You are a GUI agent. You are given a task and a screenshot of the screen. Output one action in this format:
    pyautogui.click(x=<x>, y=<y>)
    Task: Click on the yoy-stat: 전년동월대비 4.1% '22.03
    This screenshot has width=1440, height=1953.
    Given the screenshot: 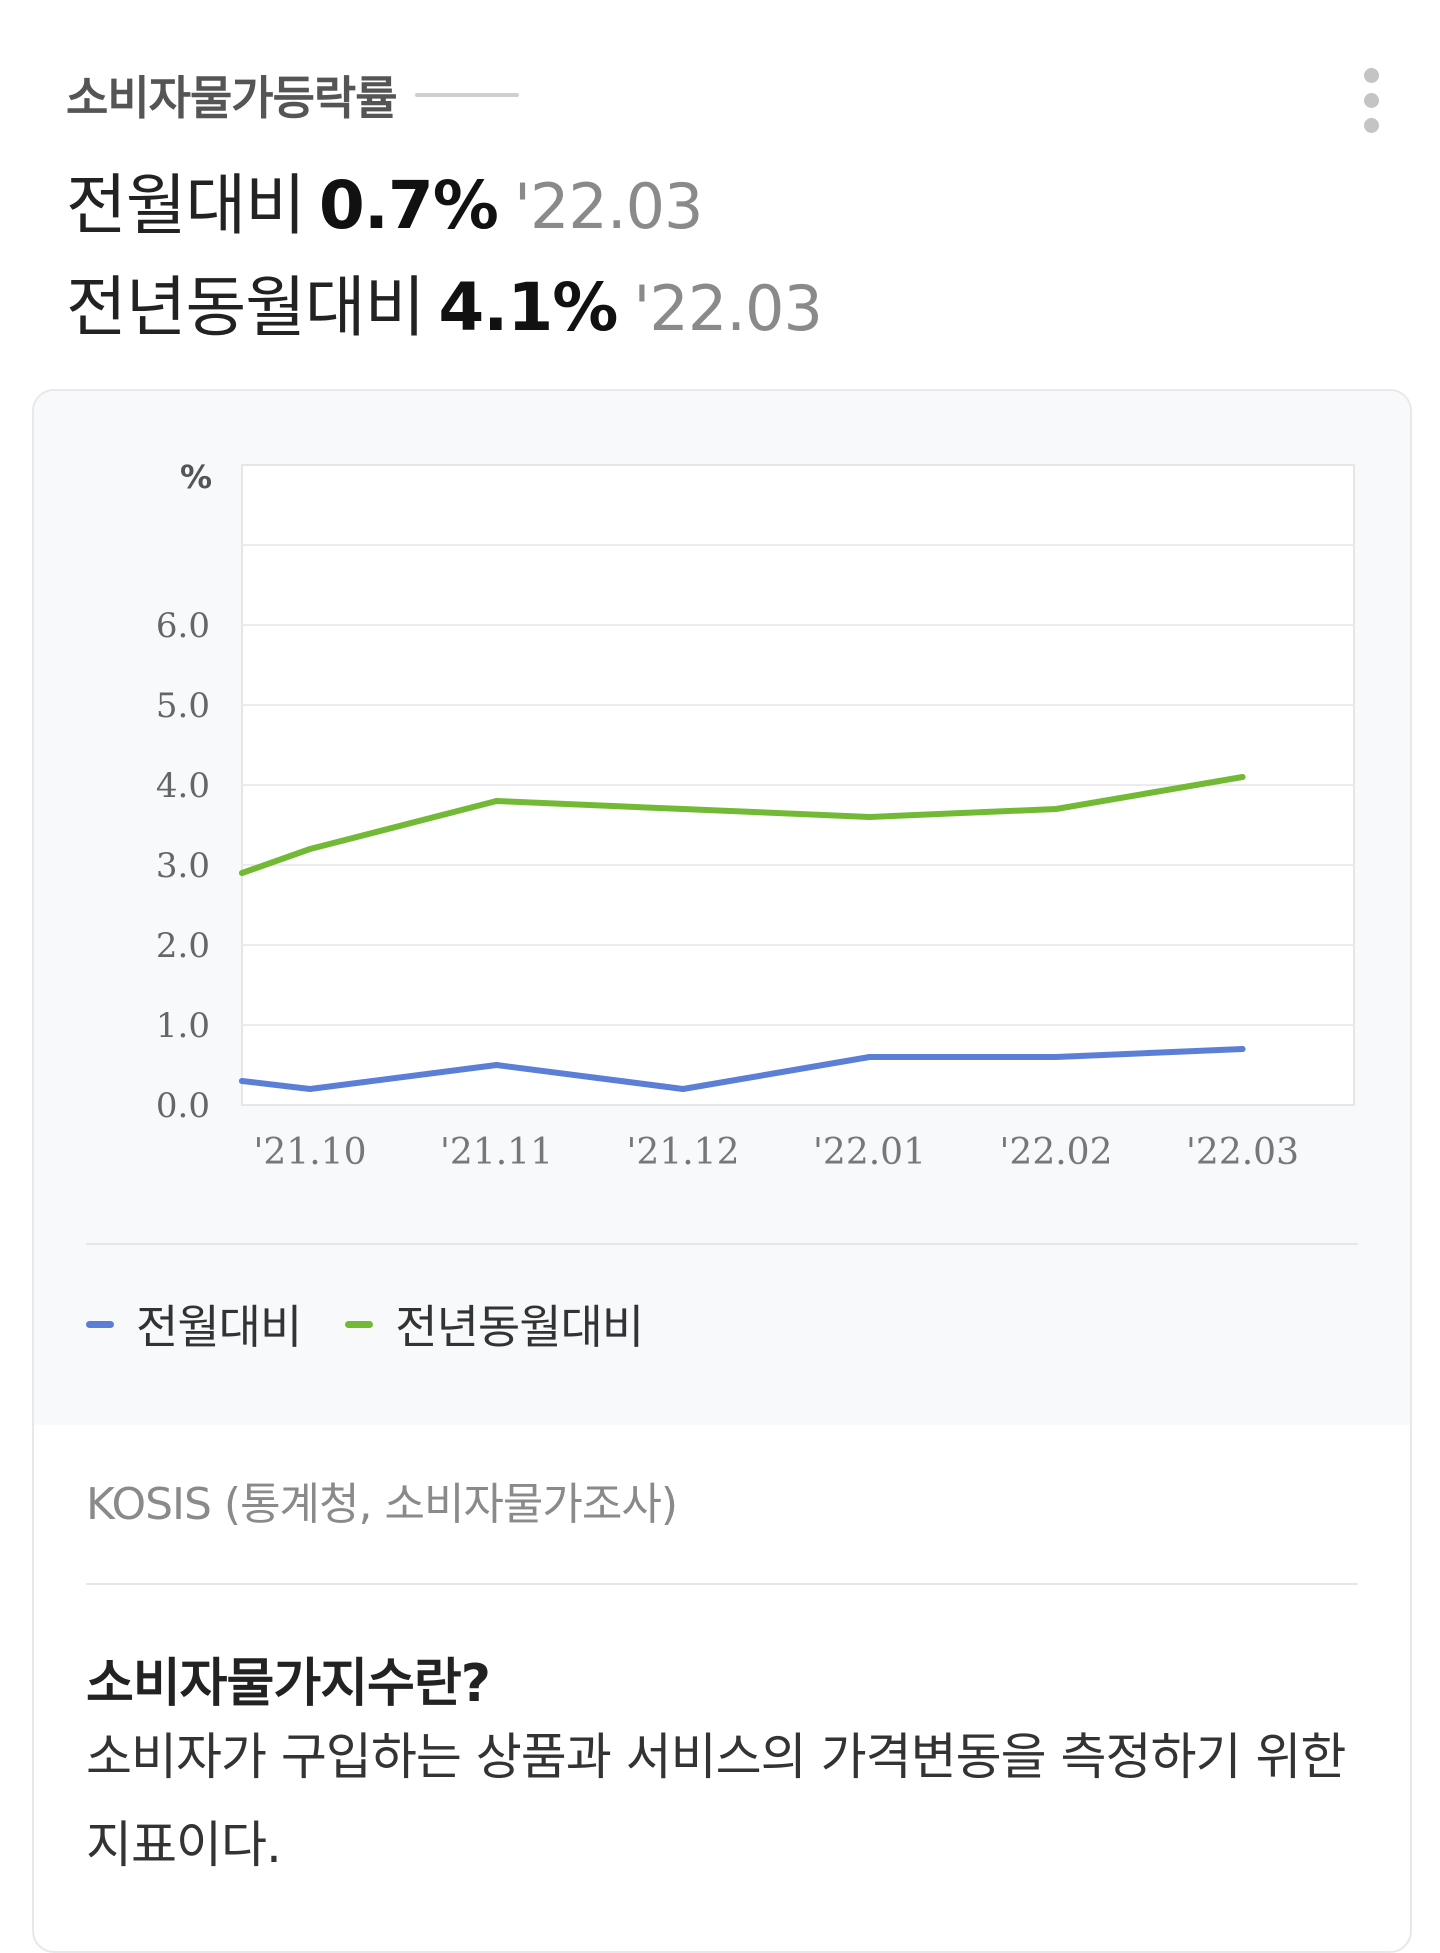 What is the action you would take?
    pyautogui.click(x=444, y=302)
    